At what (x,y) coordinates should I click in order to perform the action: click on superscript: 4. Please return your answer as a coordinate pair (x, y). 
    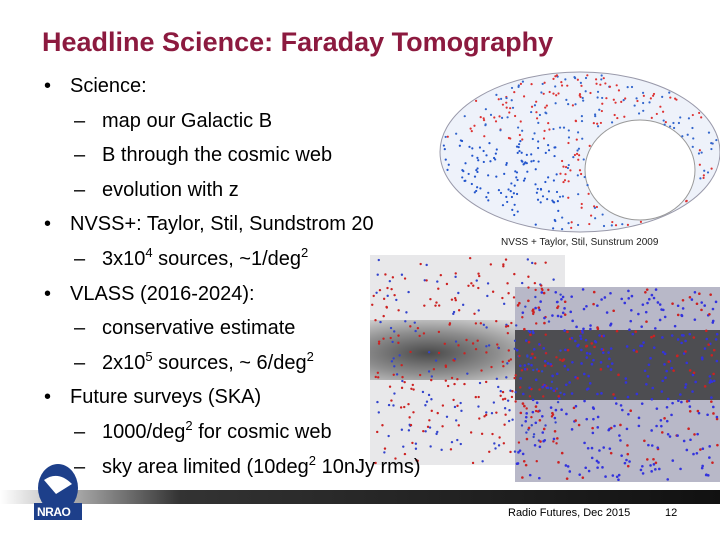
    Looking at the image, I should click on (149, 252).